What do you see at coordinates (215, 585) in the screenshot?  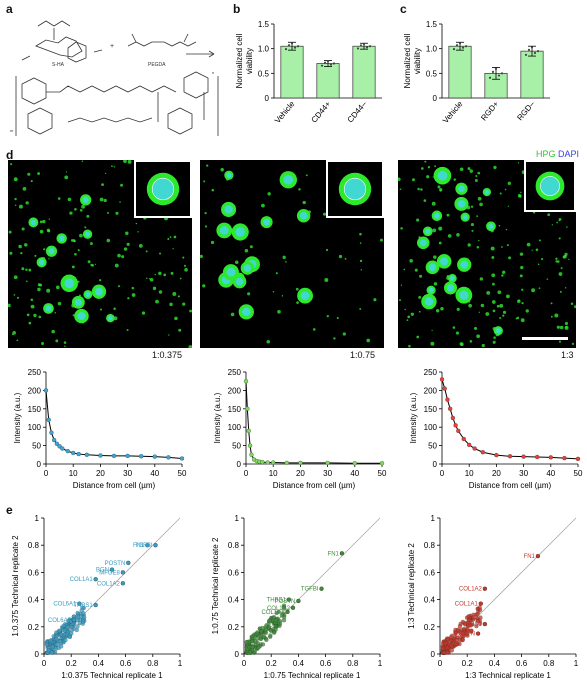 I see `y-axis-label: 1:0.75 Technical replicate 2` at bounding box center [215, 585].